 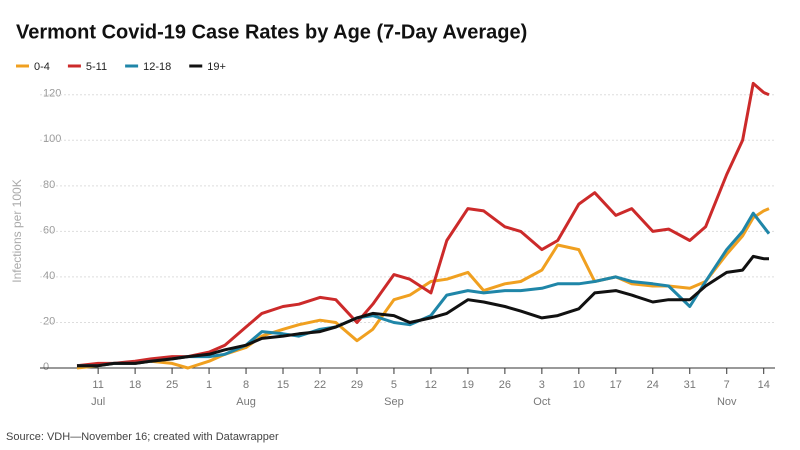 I want to click on y-tick-label: 100, so click(x=52, y=139).